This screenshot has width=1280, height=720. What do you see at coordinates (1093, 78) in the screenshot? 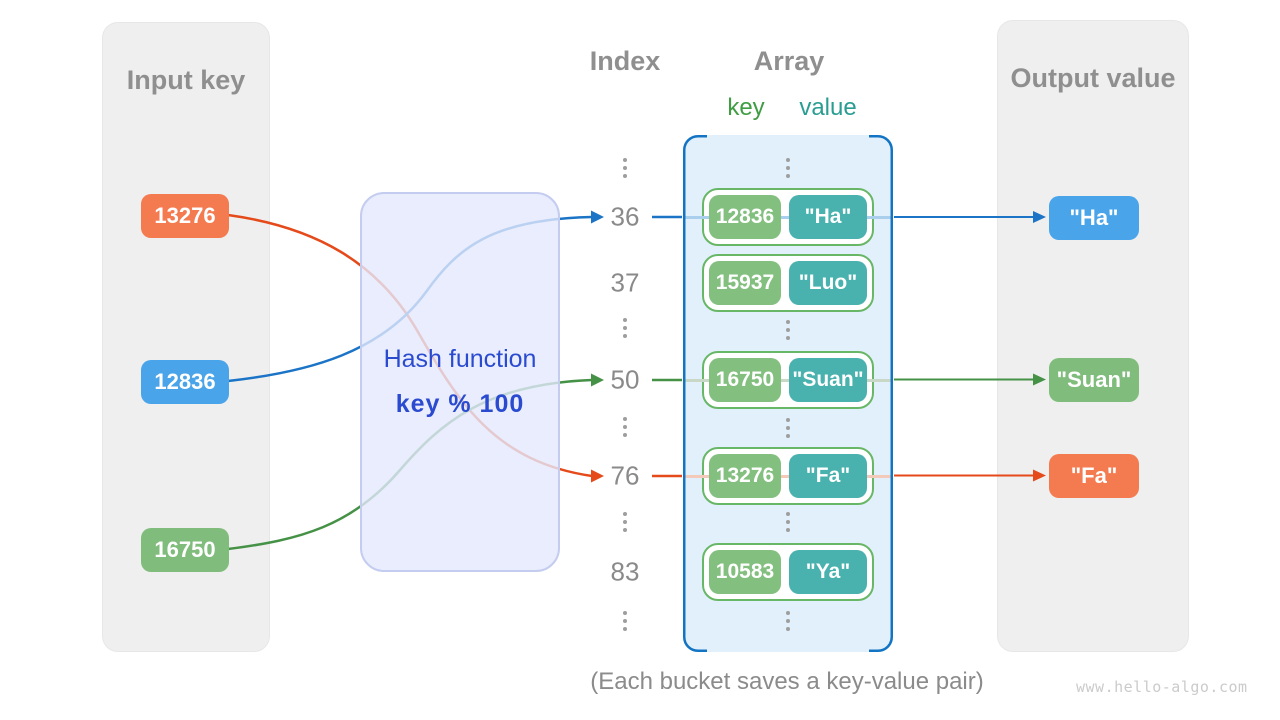
I see `output-panel-title: Output value` at bounding box center [1093, 78].